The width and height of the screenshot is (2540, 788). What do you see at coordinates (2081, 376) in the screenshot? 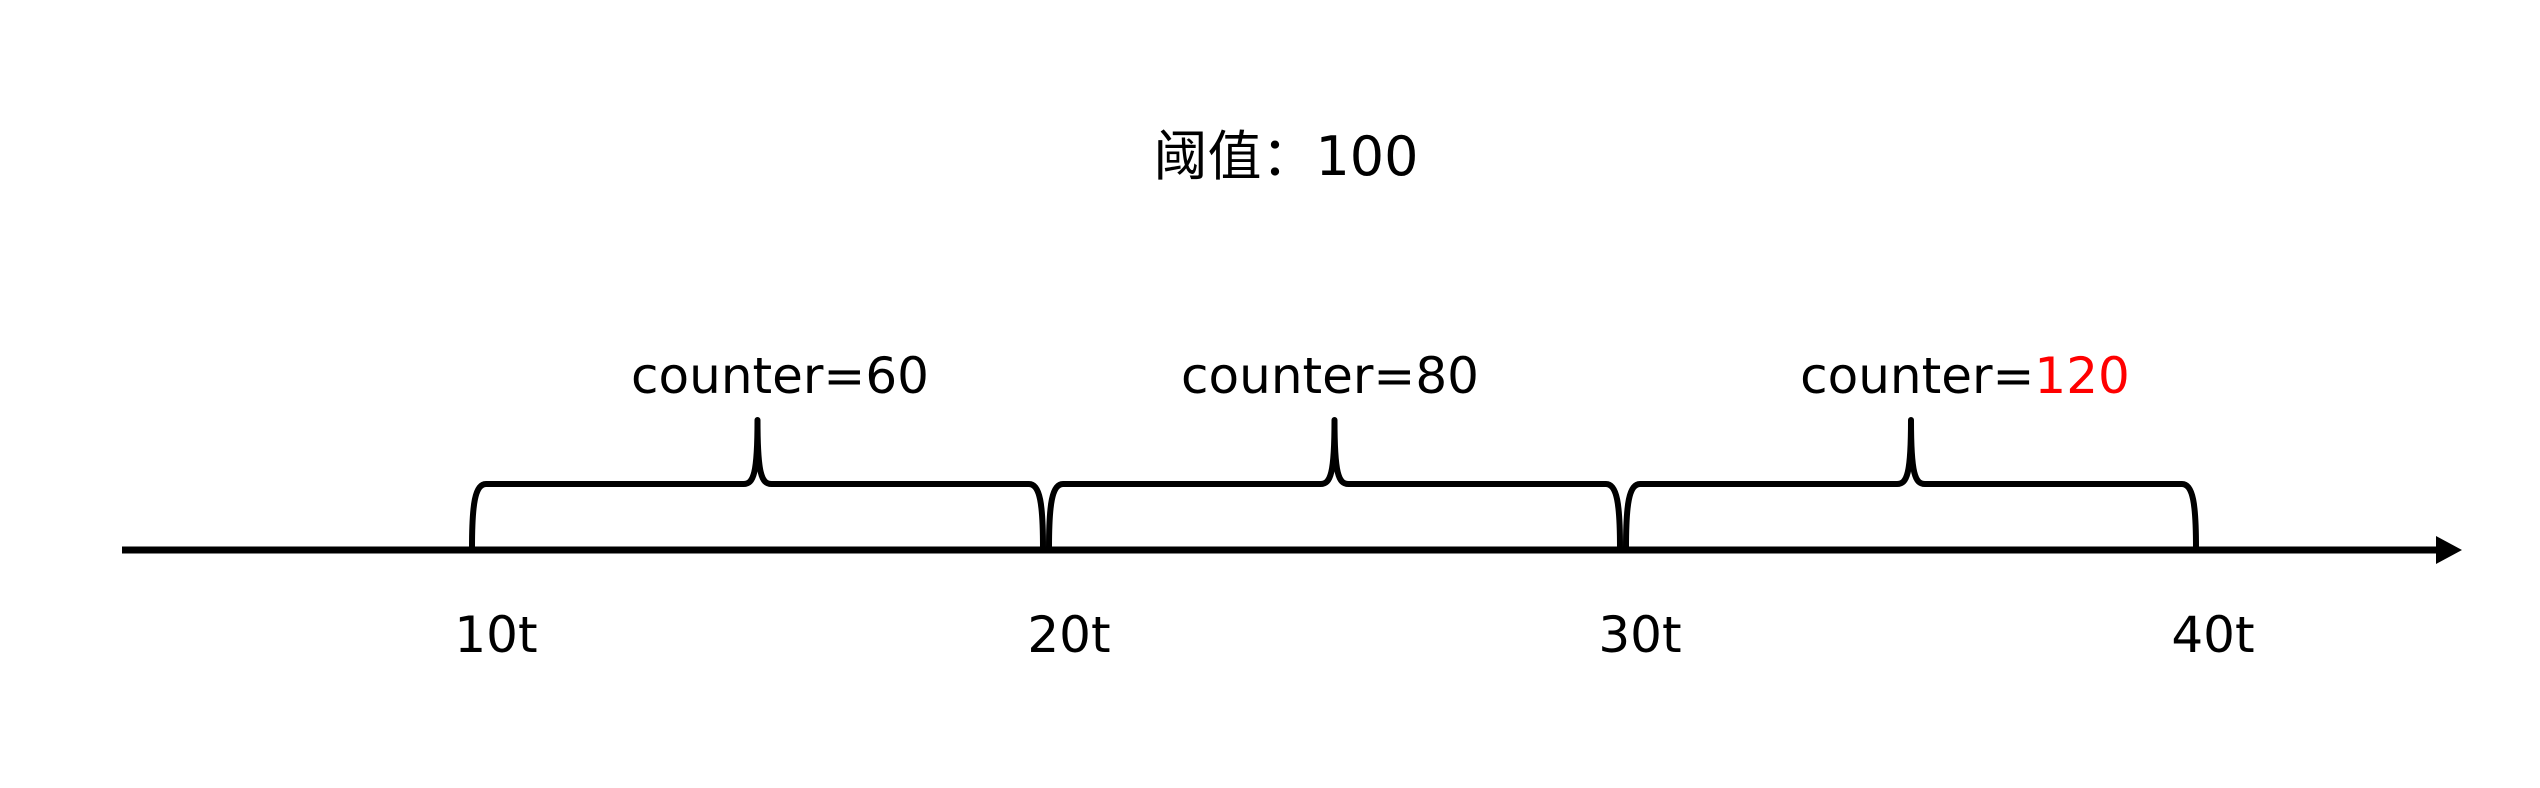
I see `counter-value-3: 120` at bounding box center [2081, 376].